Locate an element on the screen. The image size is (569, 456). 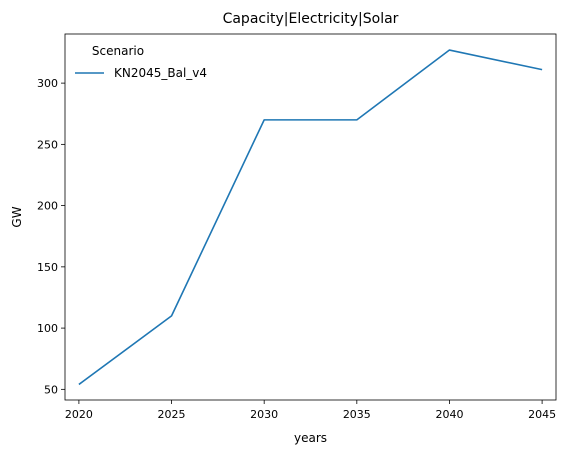
x-axis-label: years is located at coordinates (310, 438).